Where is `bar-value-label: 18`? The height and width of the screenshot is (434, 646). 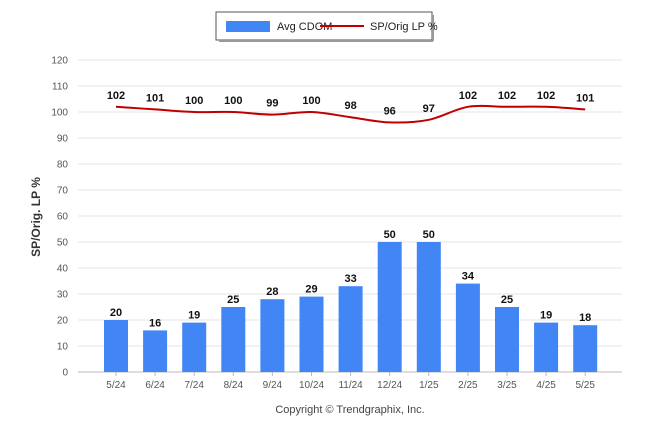
bar-value-label: 18 is located at coordinates (585, 318).